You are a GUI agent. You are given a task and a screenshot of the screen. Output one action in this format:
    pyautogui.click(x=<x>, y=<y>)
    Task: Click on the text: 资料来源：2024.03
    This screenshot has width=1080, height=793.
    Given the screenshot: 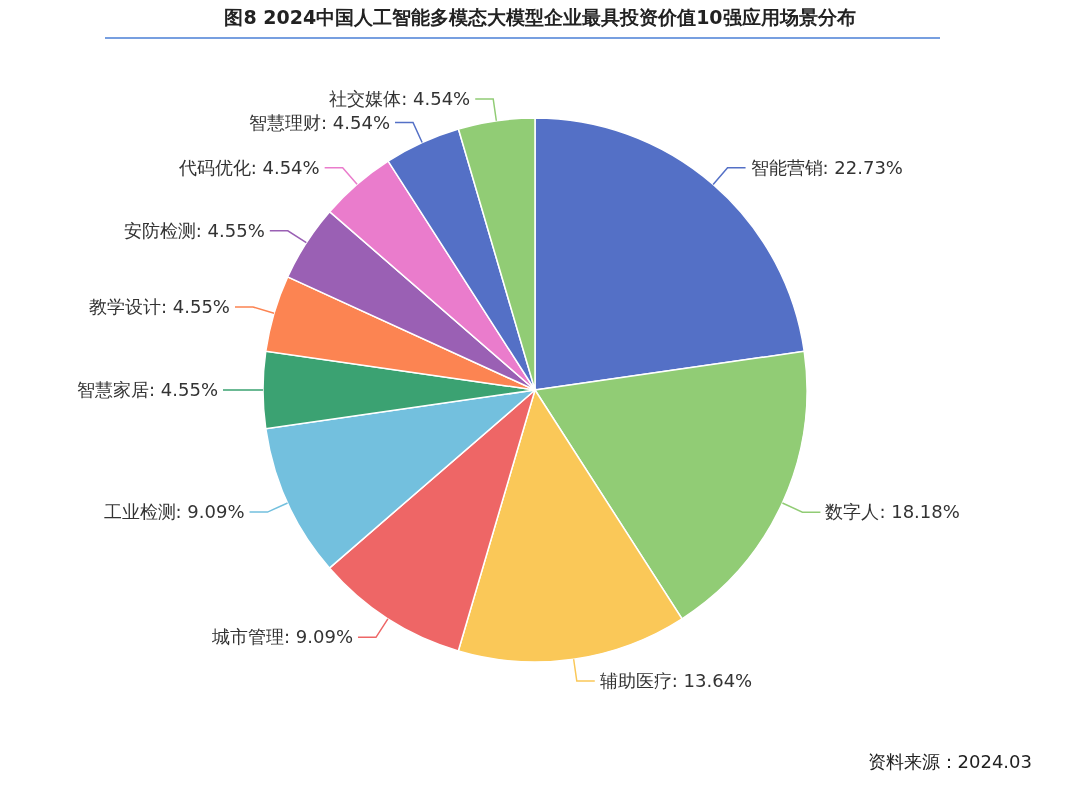 What is the action you would take?
    pyautogui.click(x=949, y=761)
    